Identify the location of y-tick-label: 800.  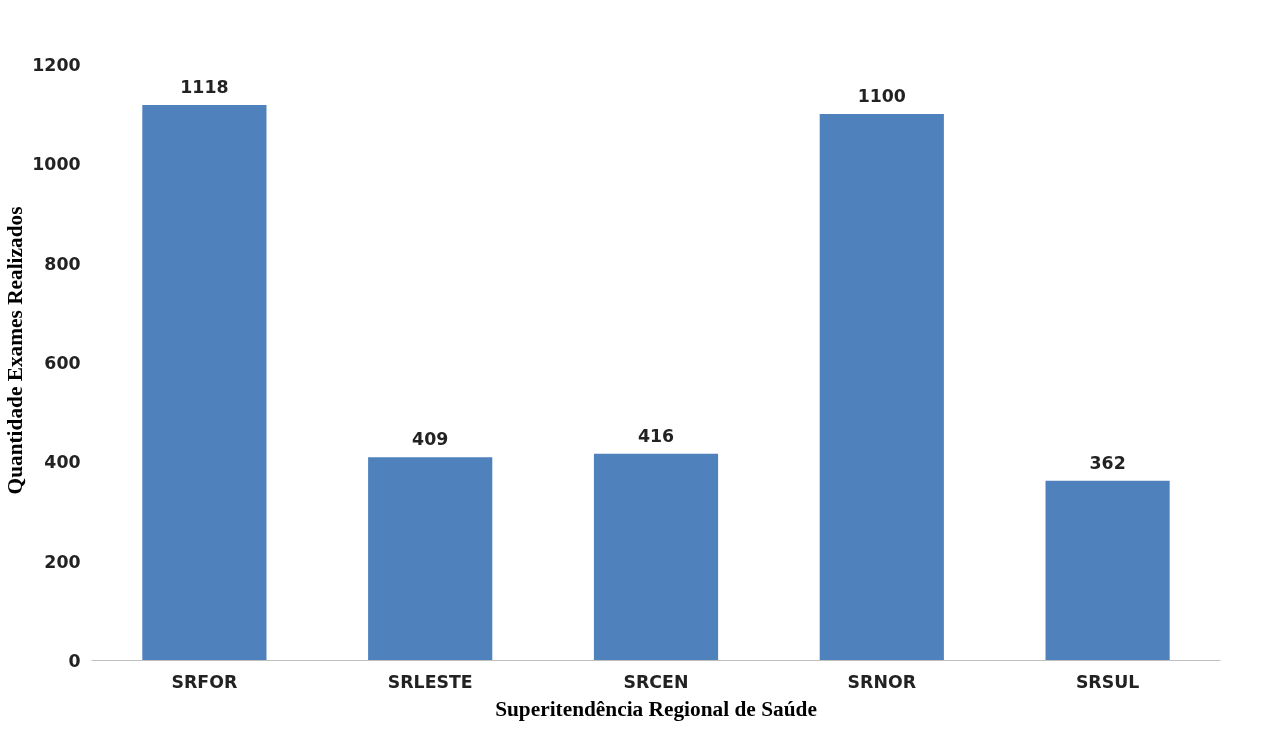
(62, 263).